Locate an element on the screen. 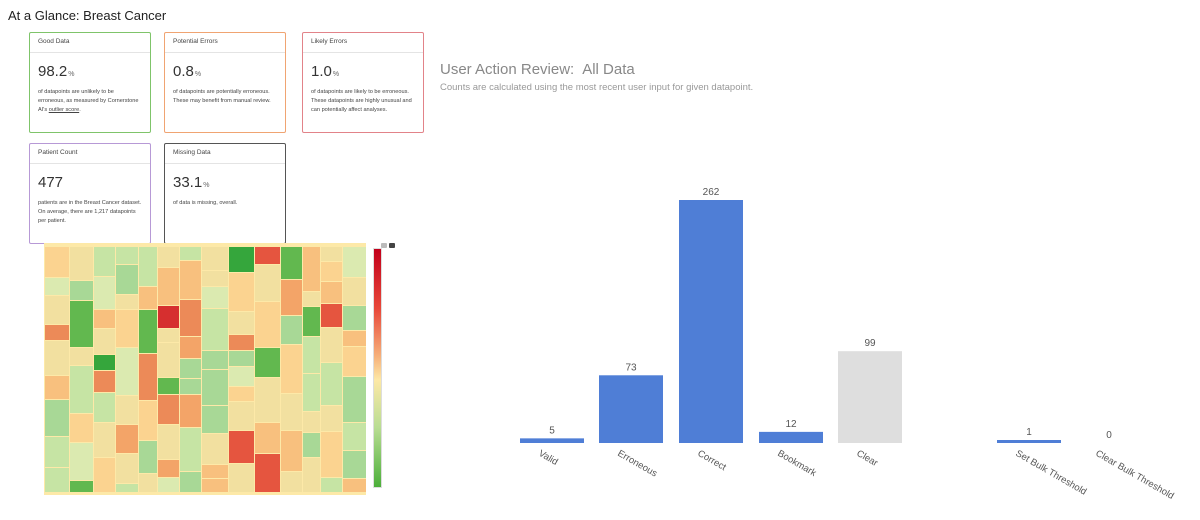 The width and height of the screenshot is (1200, 520). bar-erroneous is located at coordinates (631, 409).